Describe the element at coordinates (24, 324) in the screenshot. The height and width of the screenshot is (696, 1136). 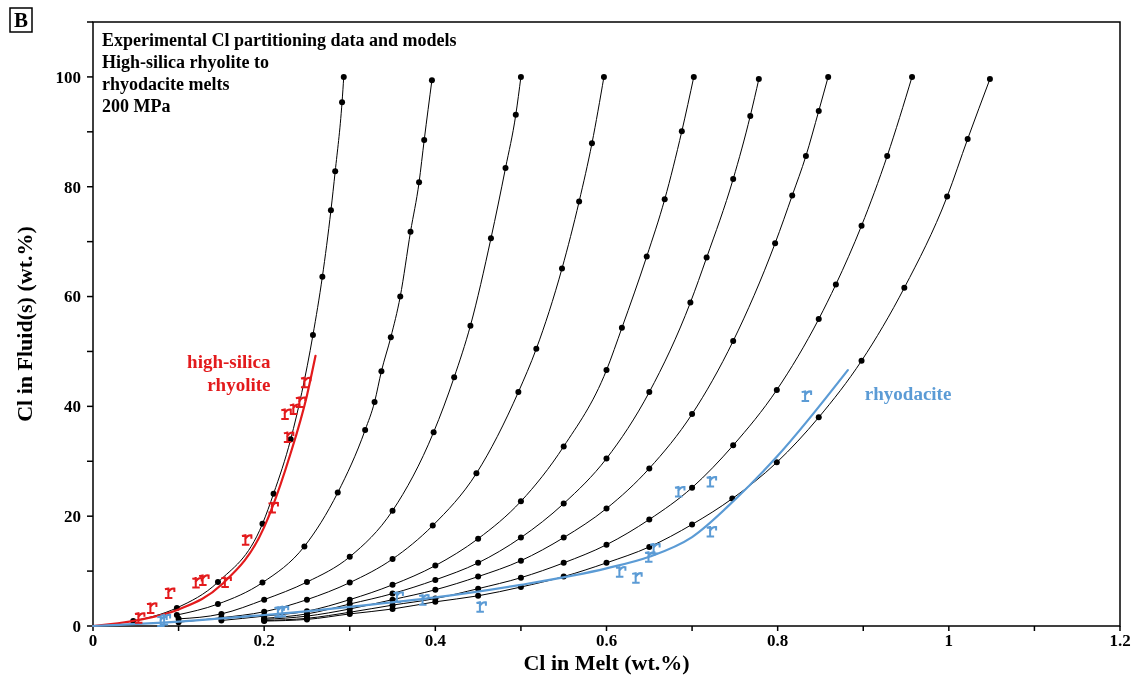
I see `y-axis-title: Cl in Fluid(s) (wt.%)` at that location.